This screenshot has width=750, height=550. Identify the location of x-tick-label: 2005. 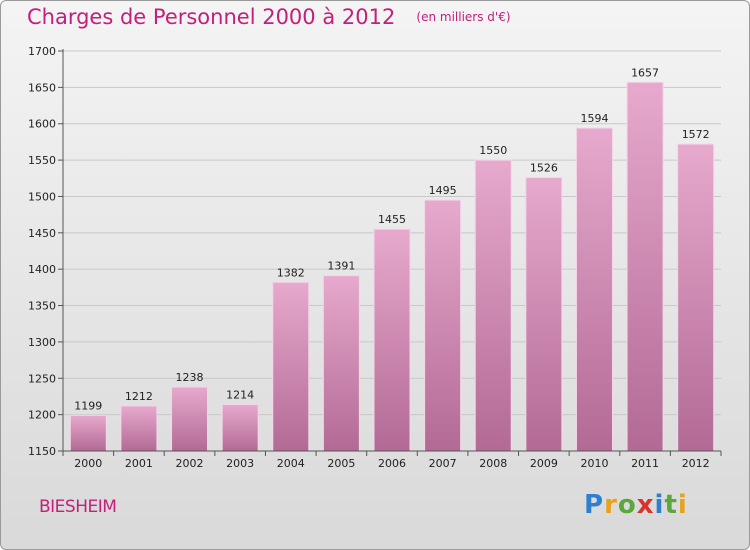
(341, 463).